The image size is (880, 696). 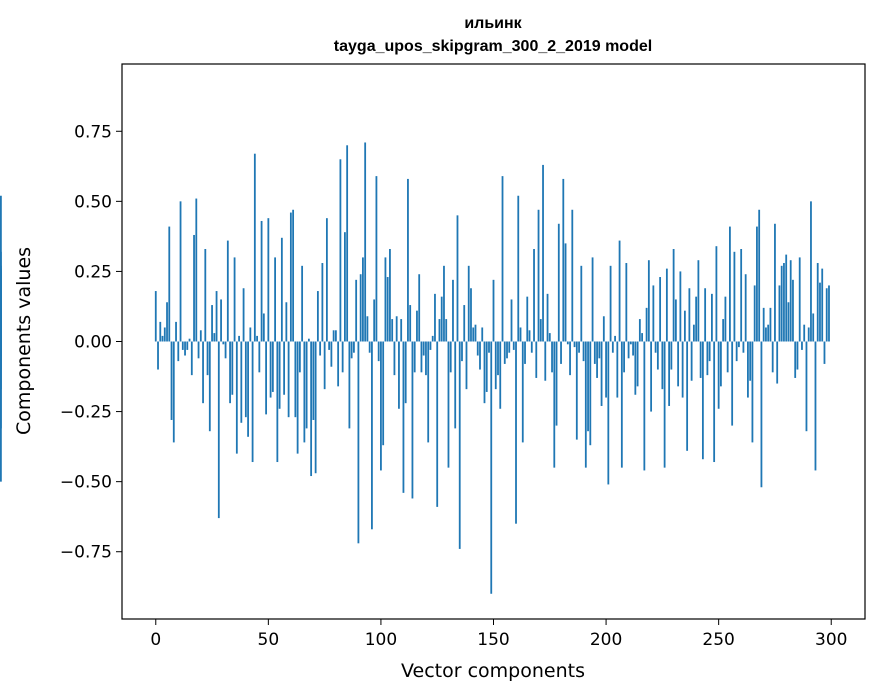 I want to click on x-tick-label: 300, so click(x=831, y=640).